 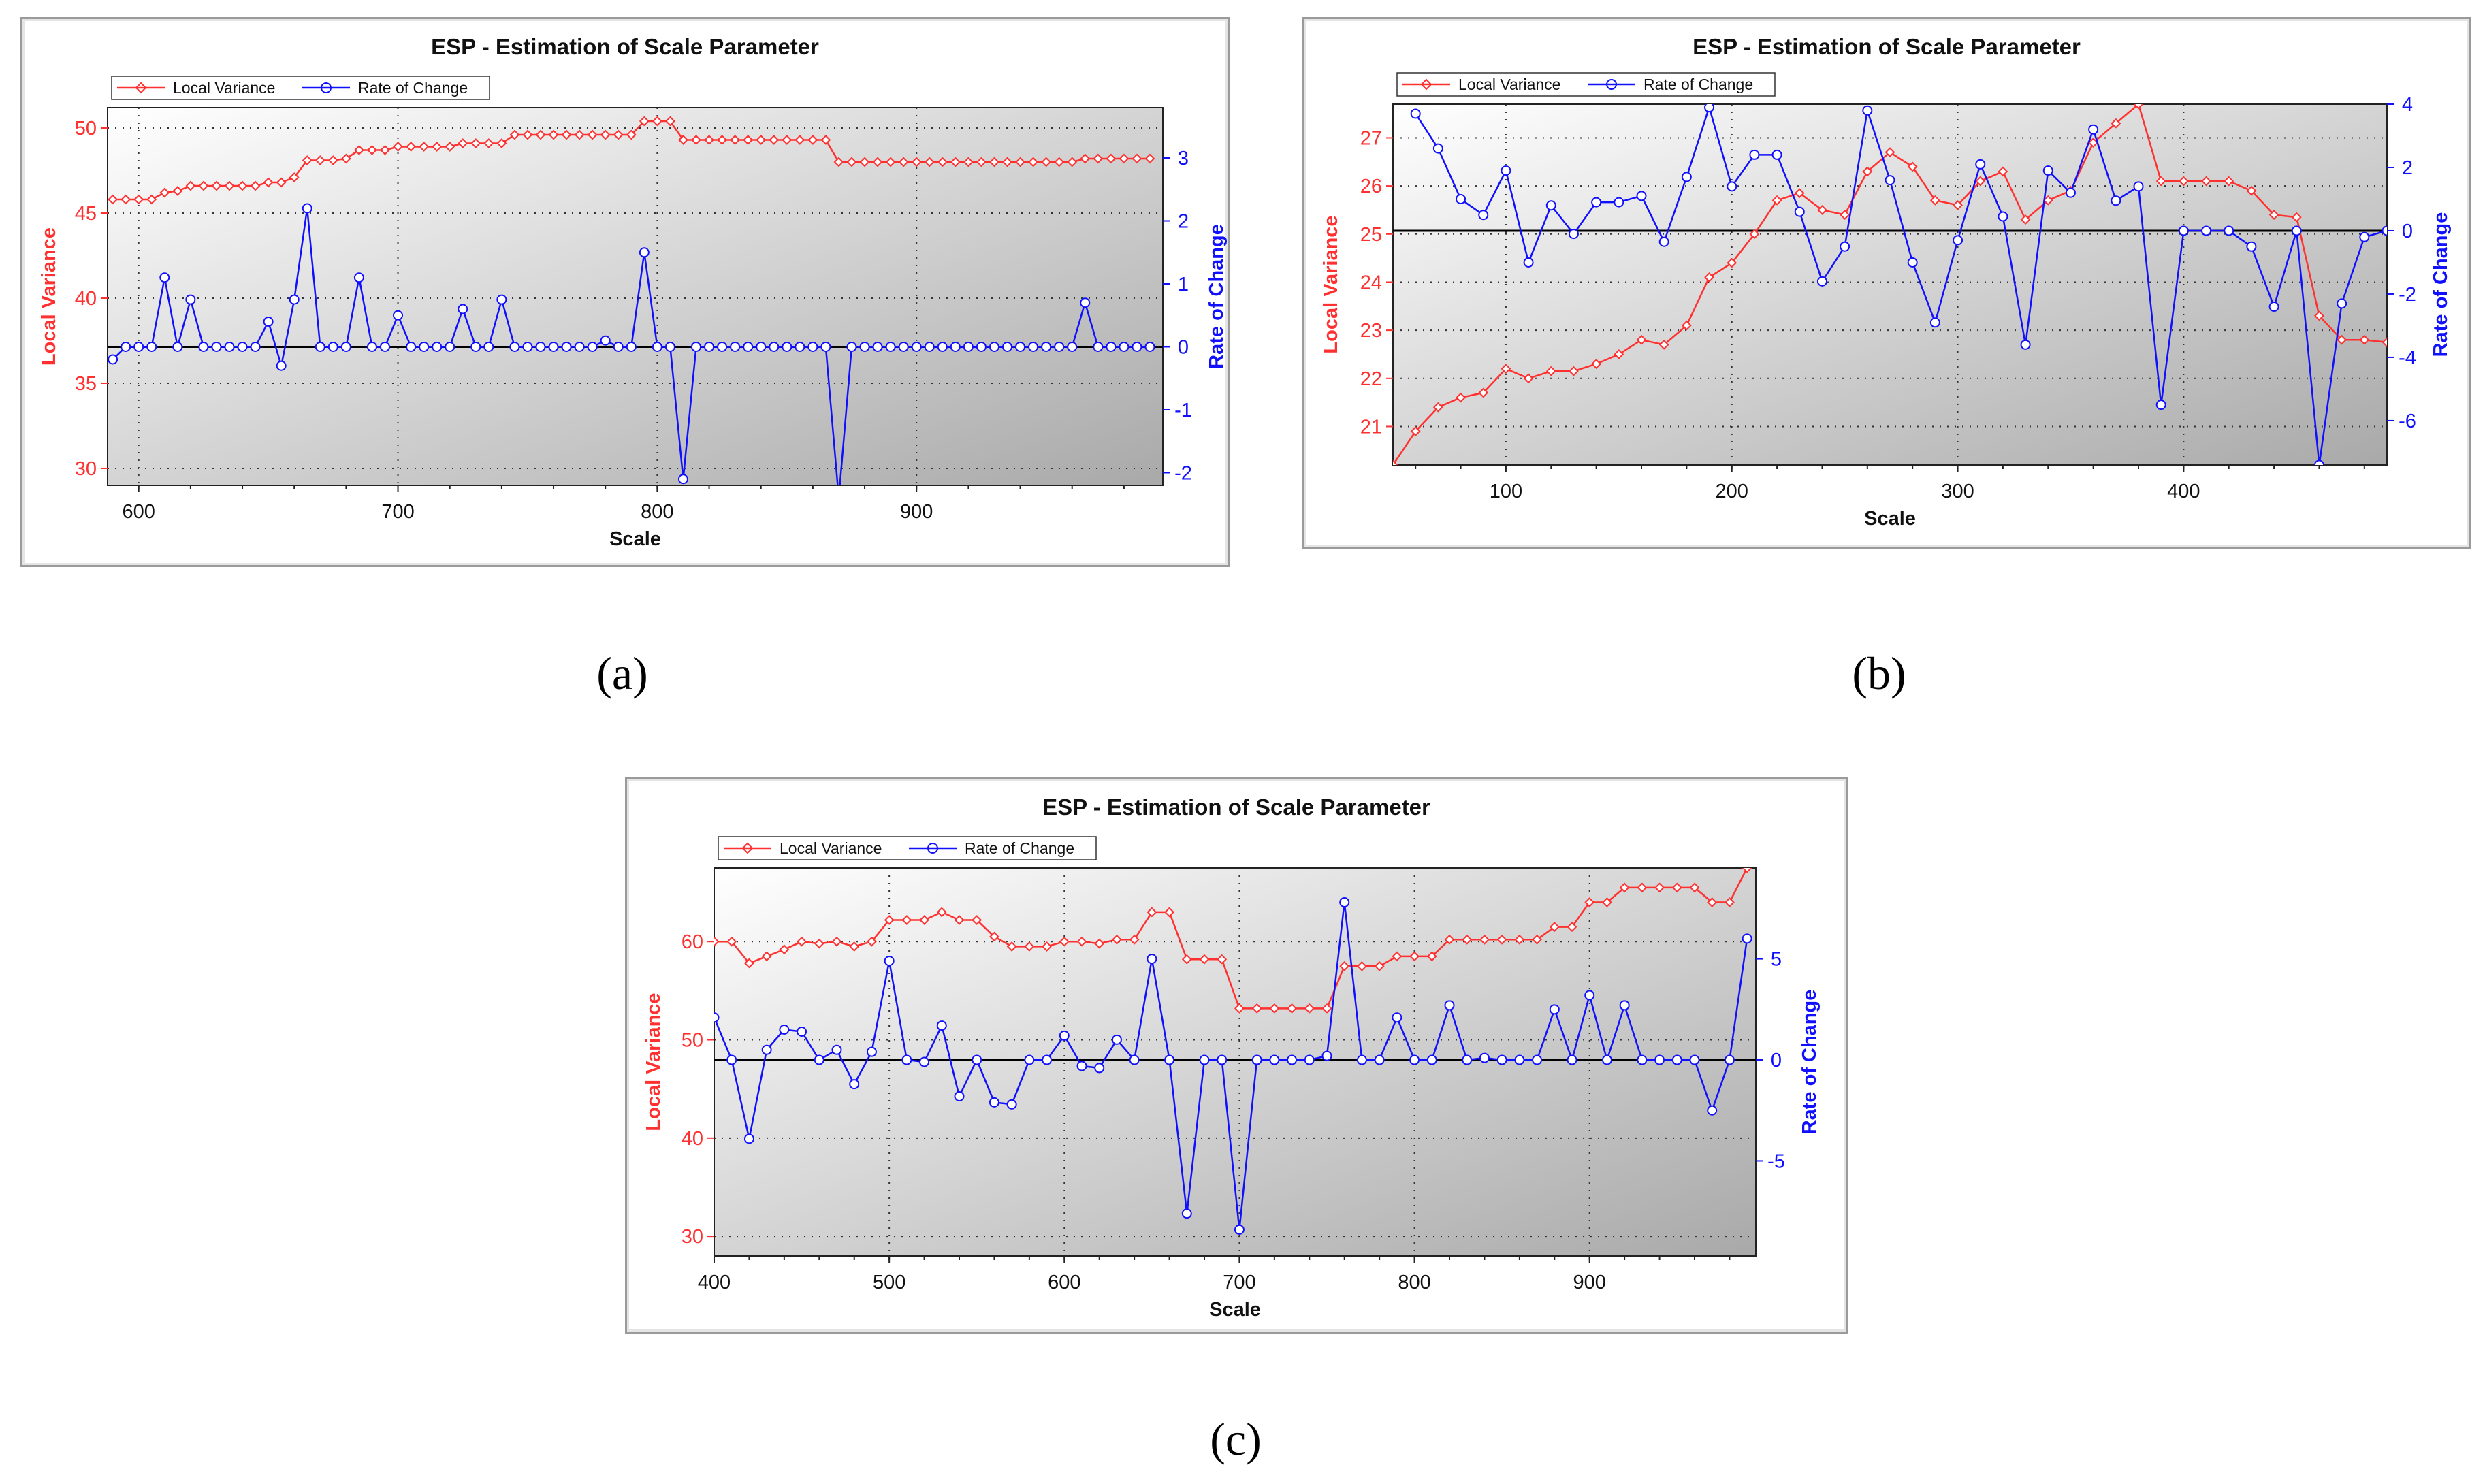 What do you see at coordinates (1064, 1282) in the screenshot?
I see `x-tick-label: 600` at bounding box center [1064, 1282].